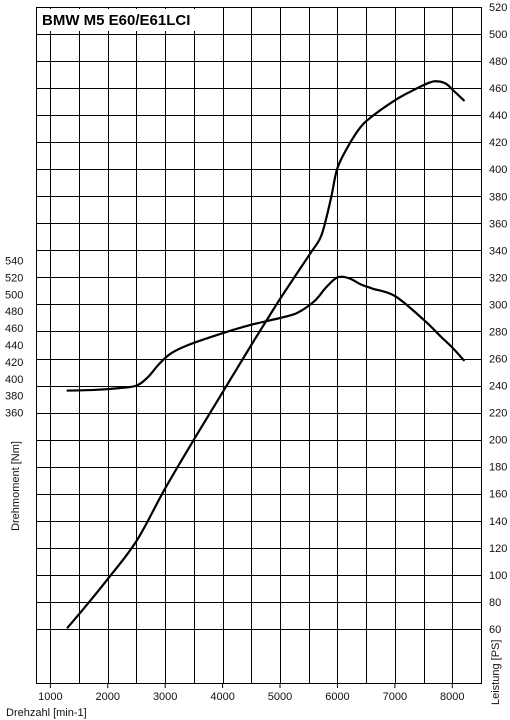 The width and height of the screenshot is (510, 720). I want to click on right-tick-label: 480, so click(498, 62).